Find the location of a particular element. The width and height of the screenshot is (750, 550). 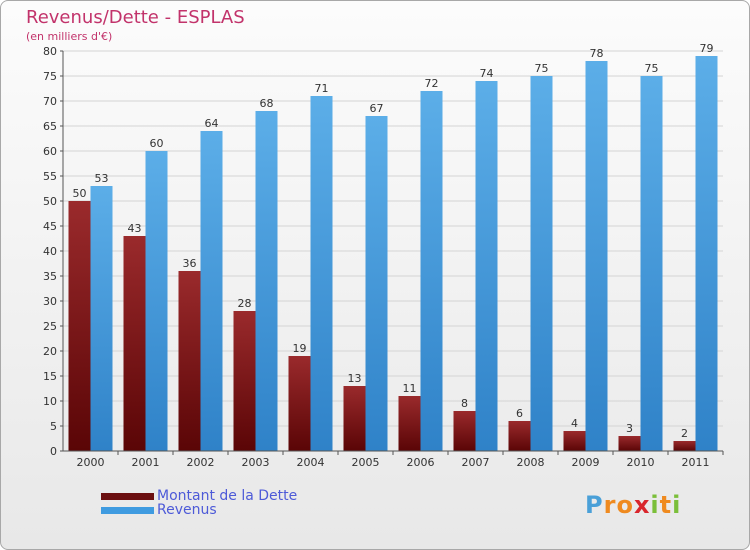

logo-letter: o is located at coordinates (625, 505).